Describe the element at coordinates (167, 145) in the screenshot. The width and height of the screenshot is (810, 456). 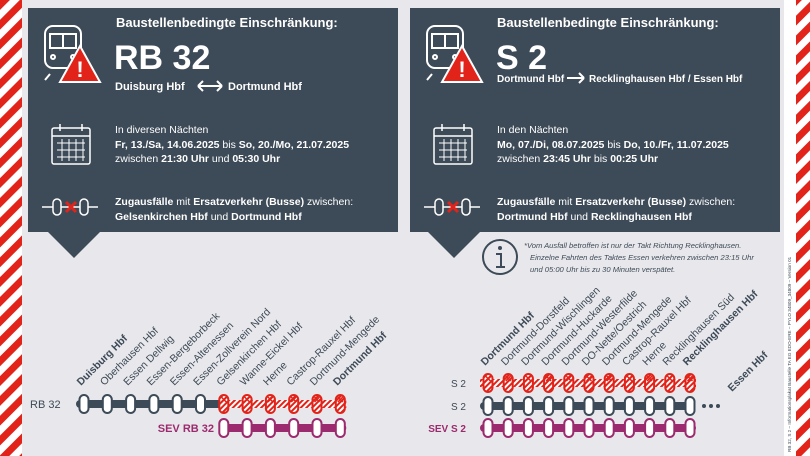
I see `date-start: Fr, 13./Sa, 14.06.2025` at that location.